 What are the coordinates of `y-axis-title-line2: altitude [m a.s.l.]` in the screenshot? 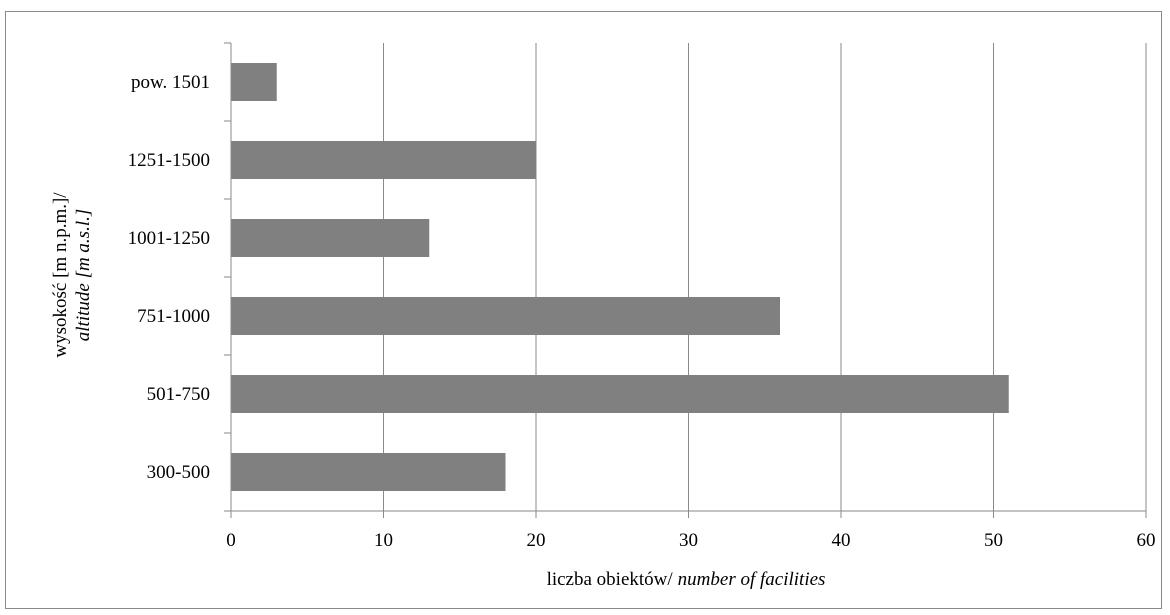 It's located at (83, 275).